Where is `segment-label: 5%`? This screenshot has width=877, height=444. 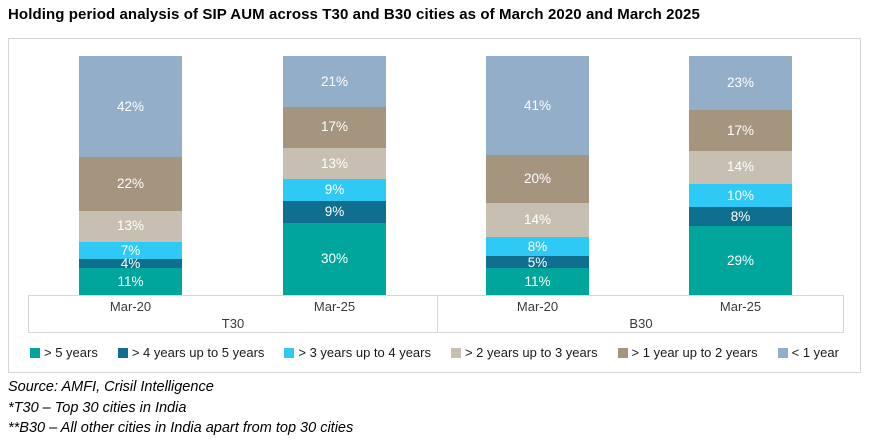
segment-label: 5% is located at coordinates (537, 262).